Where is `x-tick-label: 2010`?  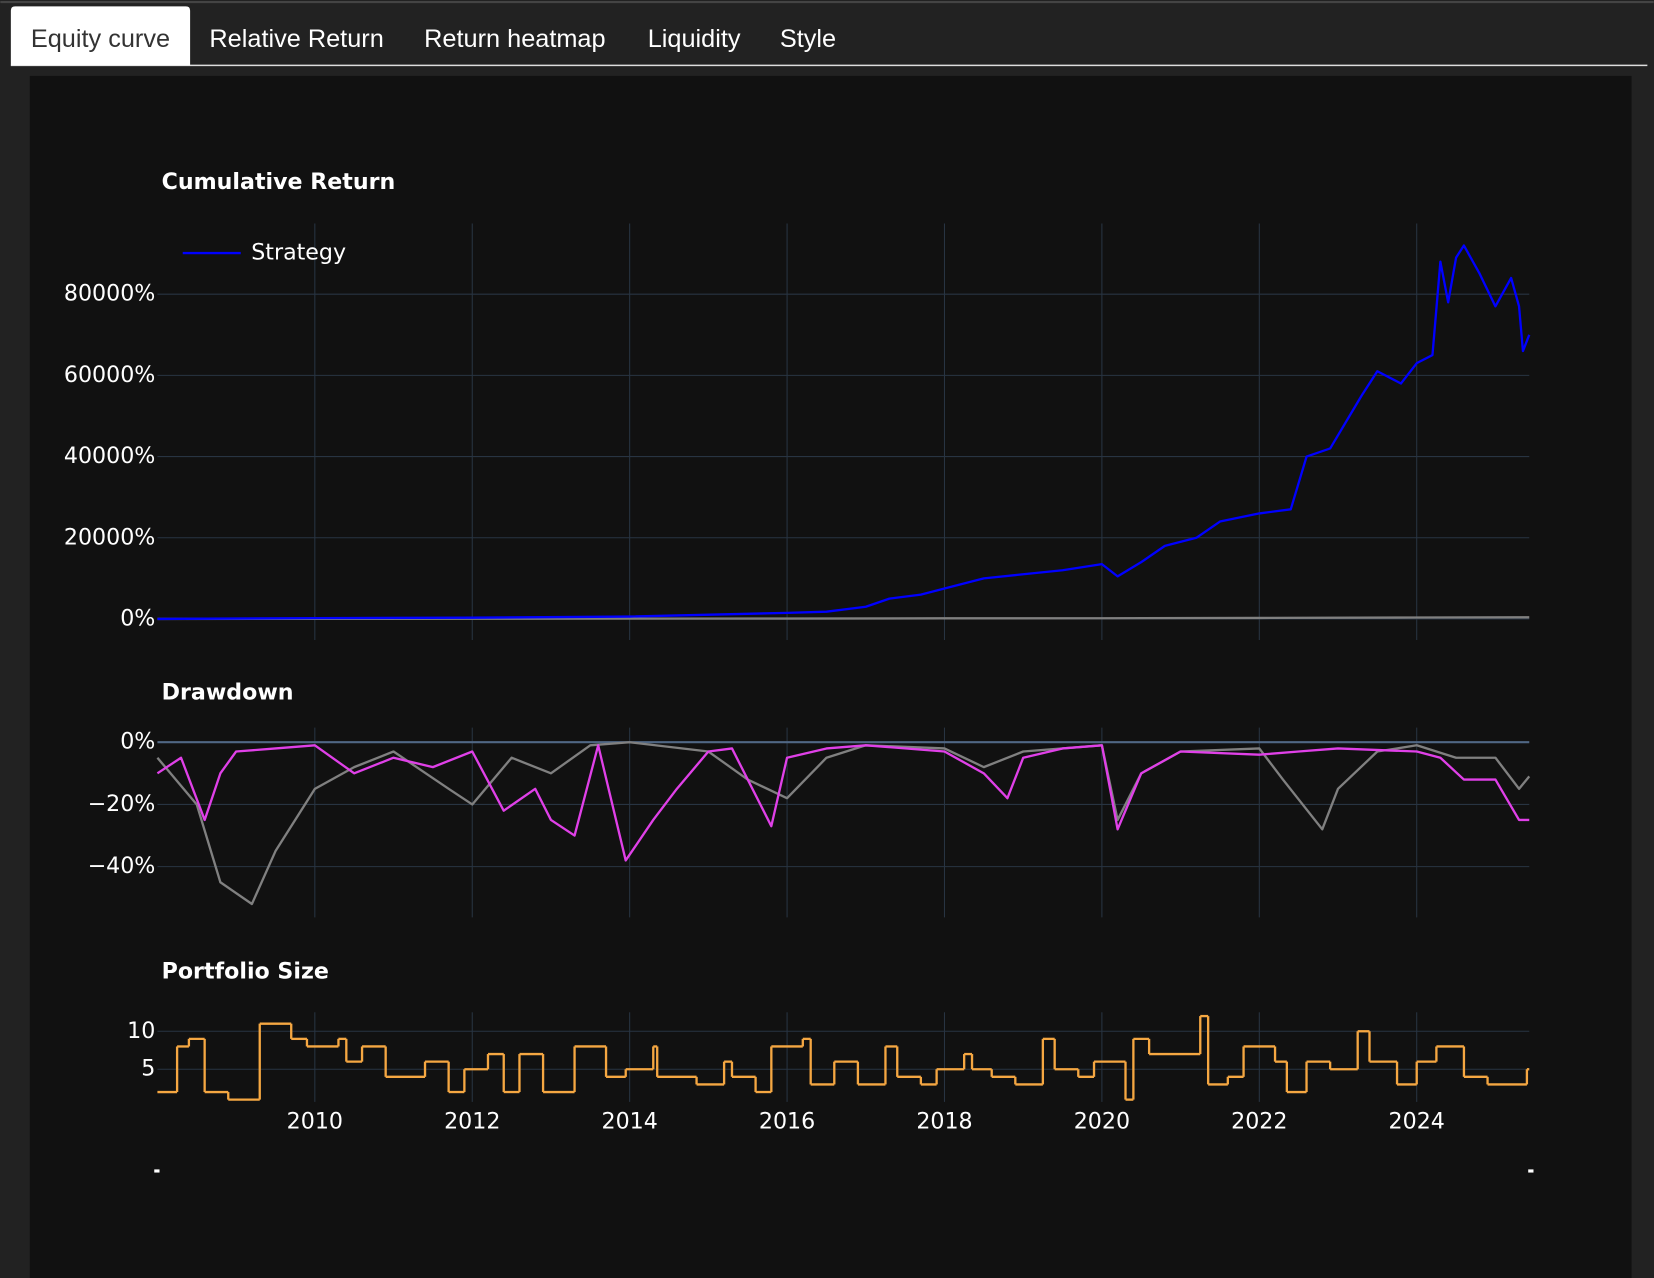
x-tick-label: 2010 is located at coordinates (315, 1121).